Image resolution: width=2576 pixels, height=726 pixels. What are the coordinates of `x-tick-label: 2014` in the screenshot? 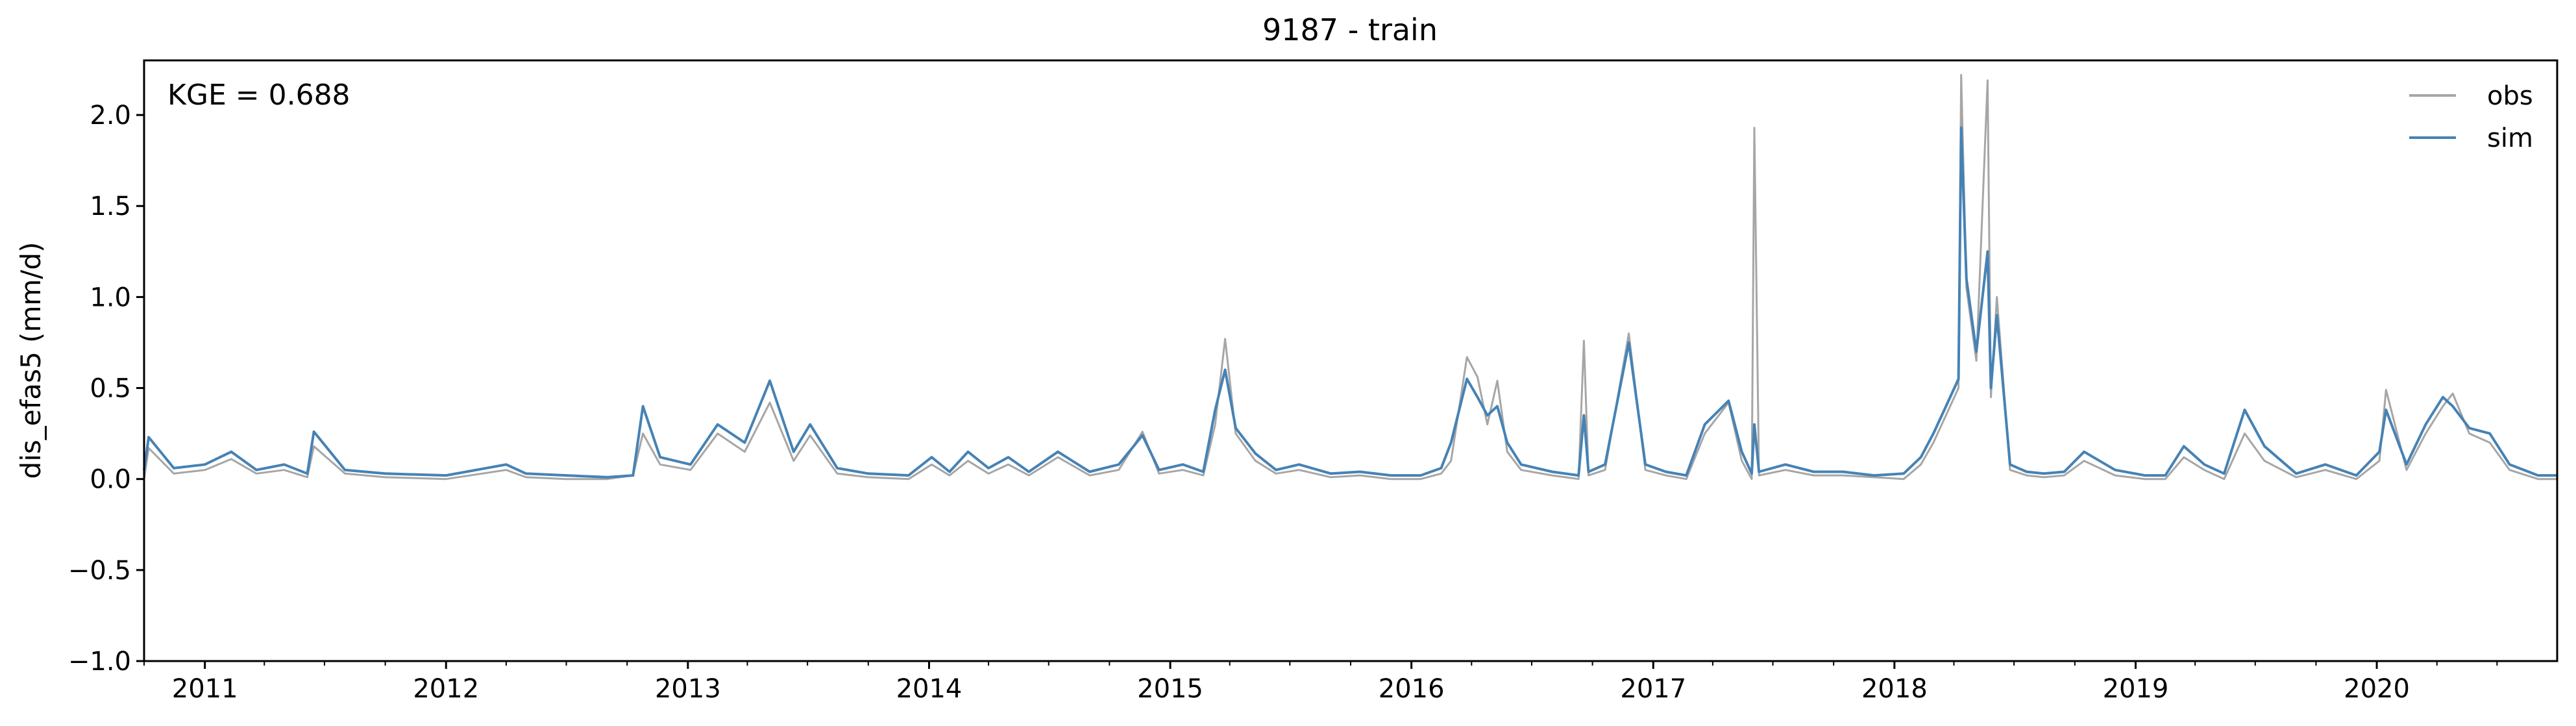 It's located at (929, 689).